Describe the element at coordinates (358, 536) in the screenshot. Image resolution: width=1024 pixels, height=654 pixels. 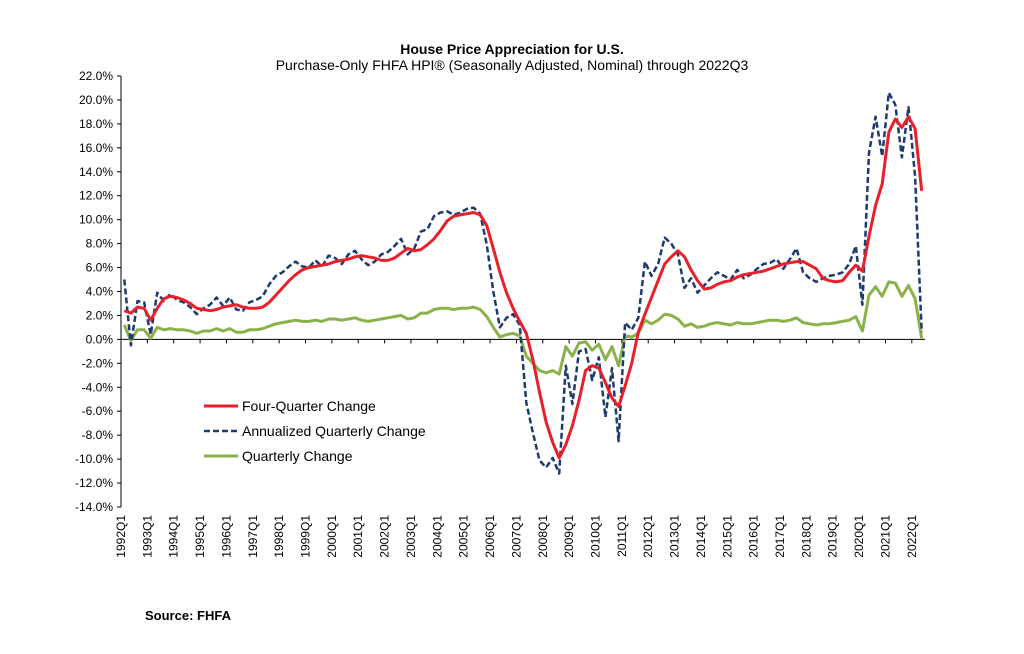
I see `x-tick-label: 2001Q1` at that location.